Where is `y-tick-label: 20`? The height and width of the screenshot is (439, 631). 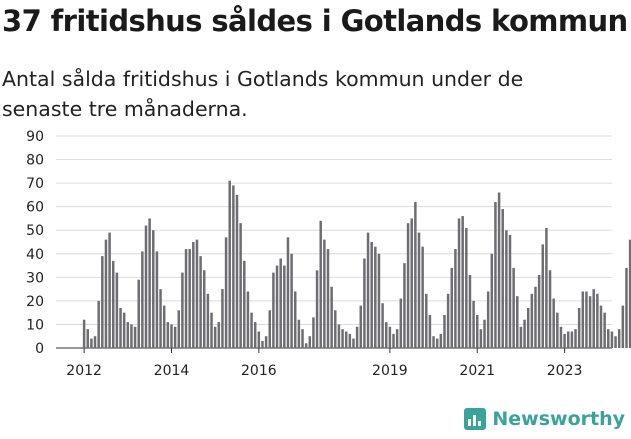
y-tick-label: 20 is located at coordinates (35, 302).